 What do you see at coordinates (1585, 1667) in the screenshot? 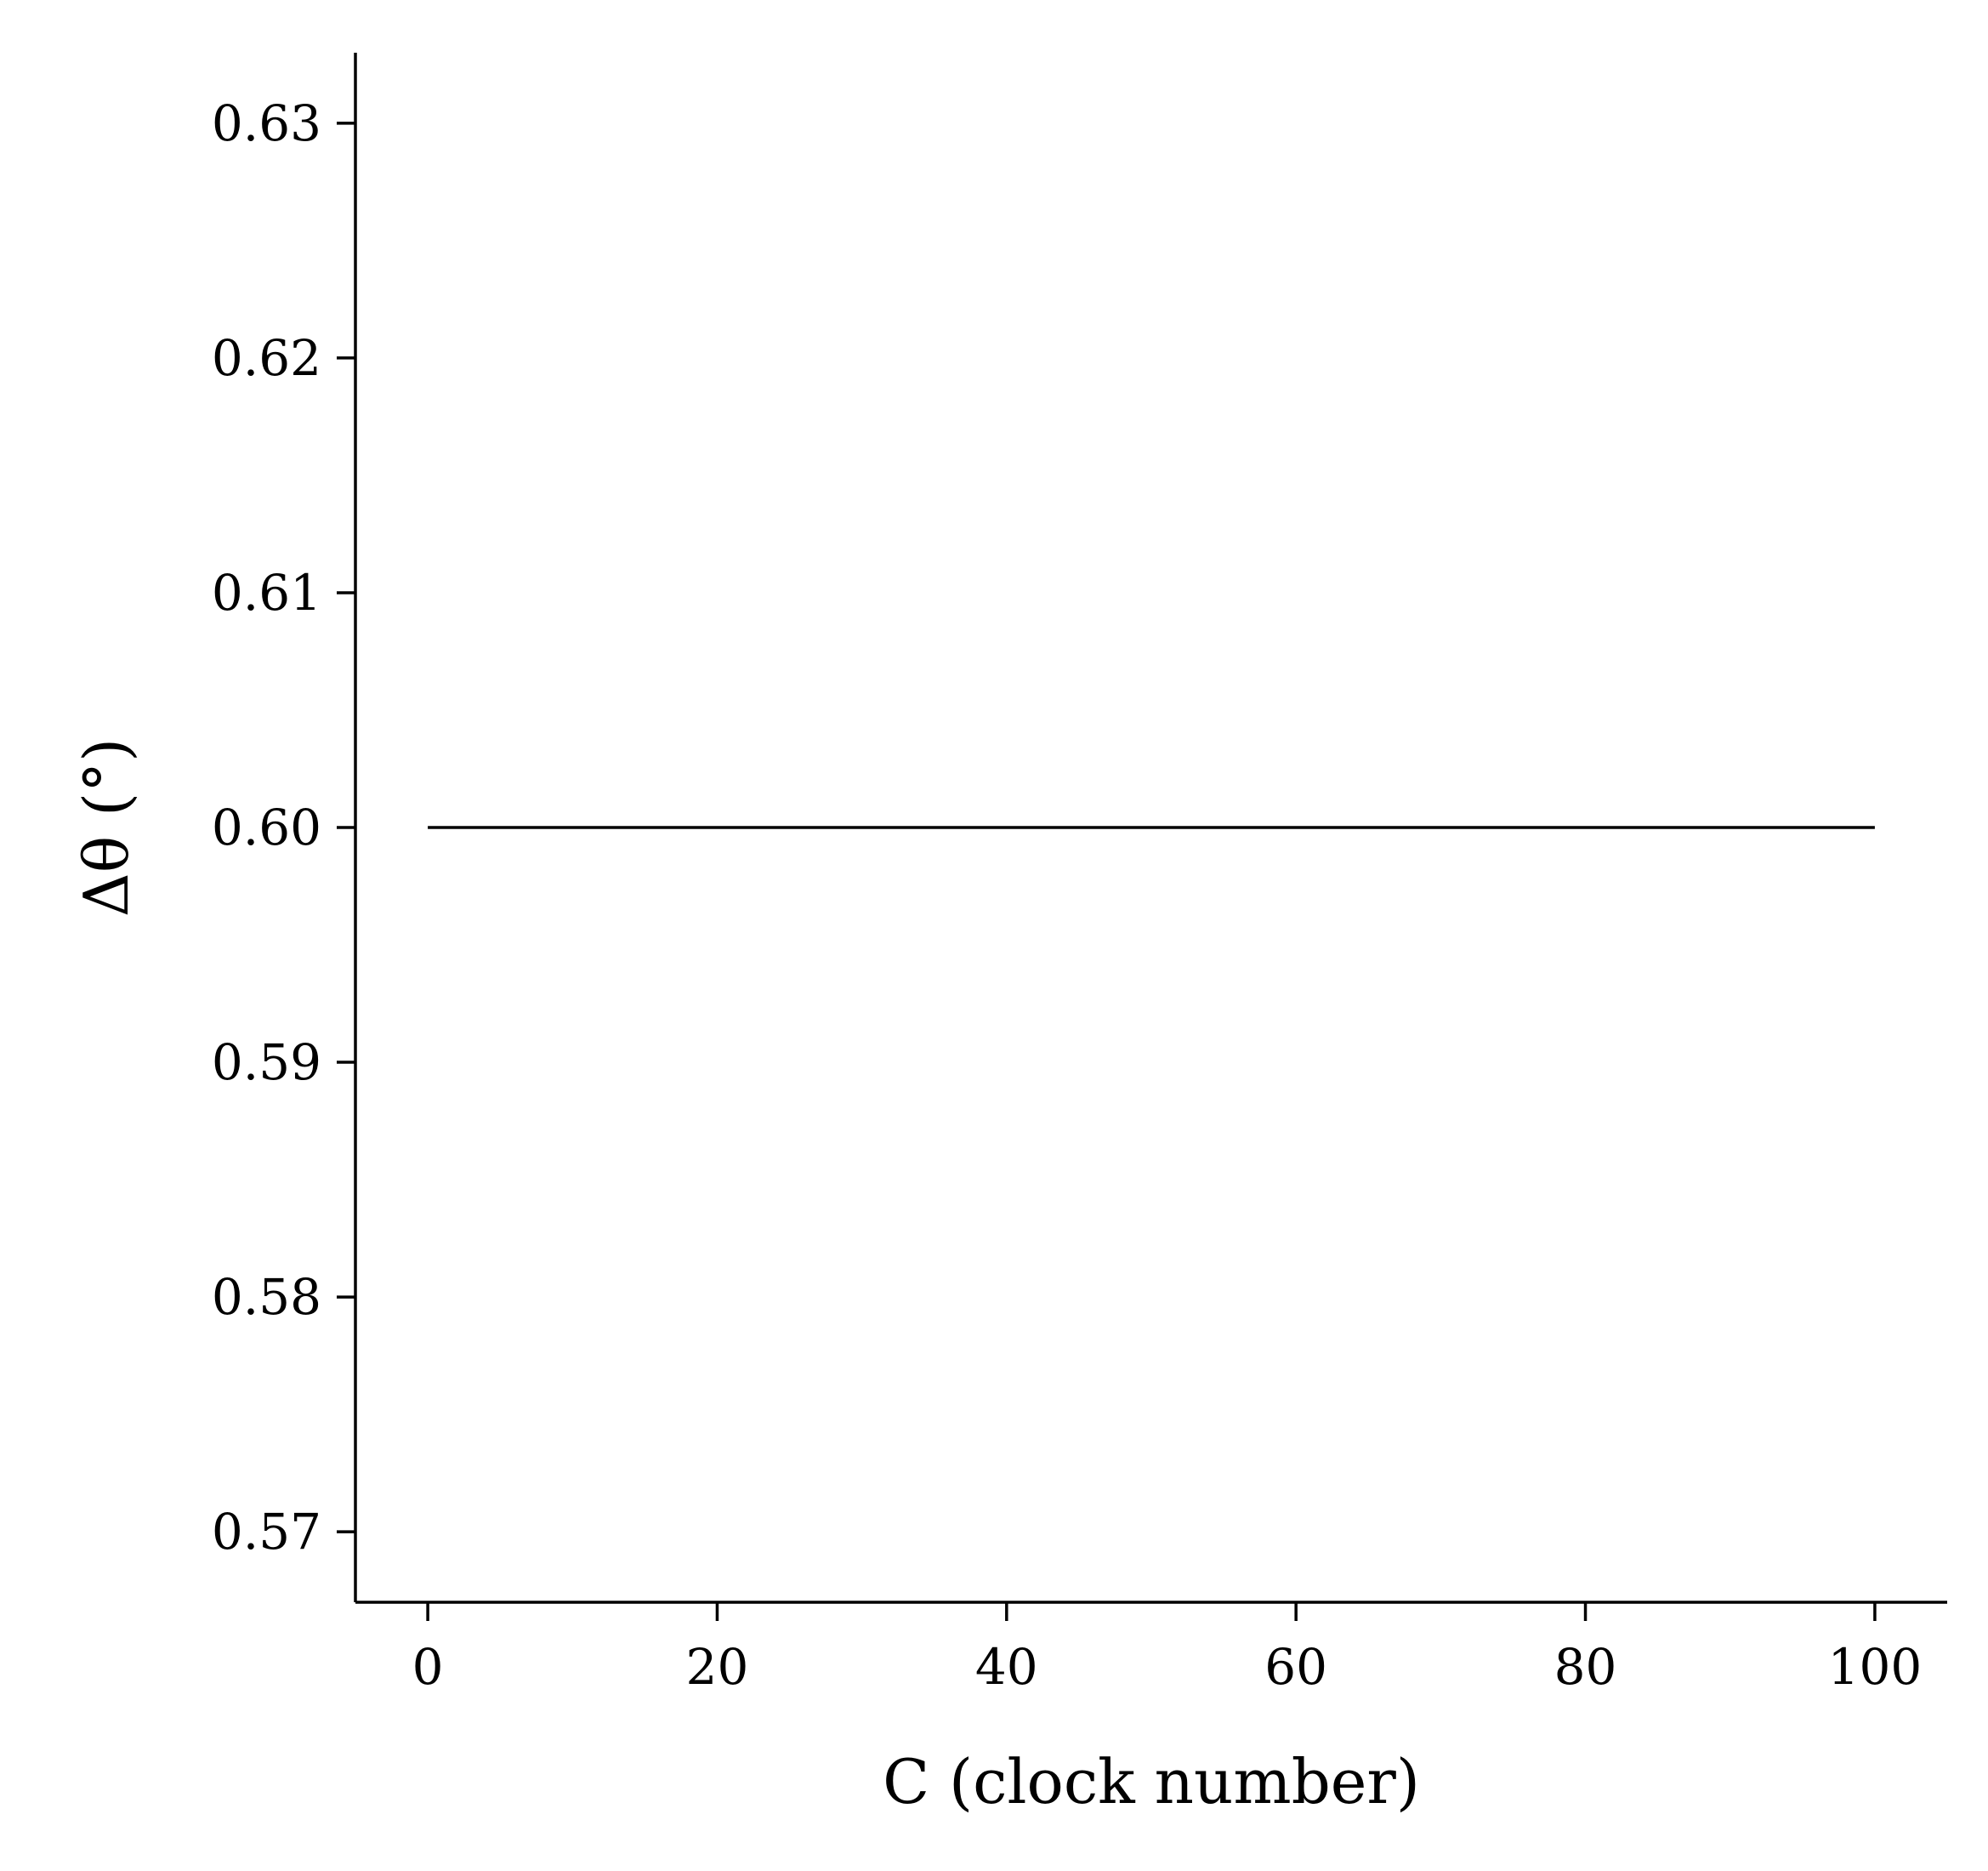
I see `x-tick-label: 80` at bounding box center [1585, 1667].